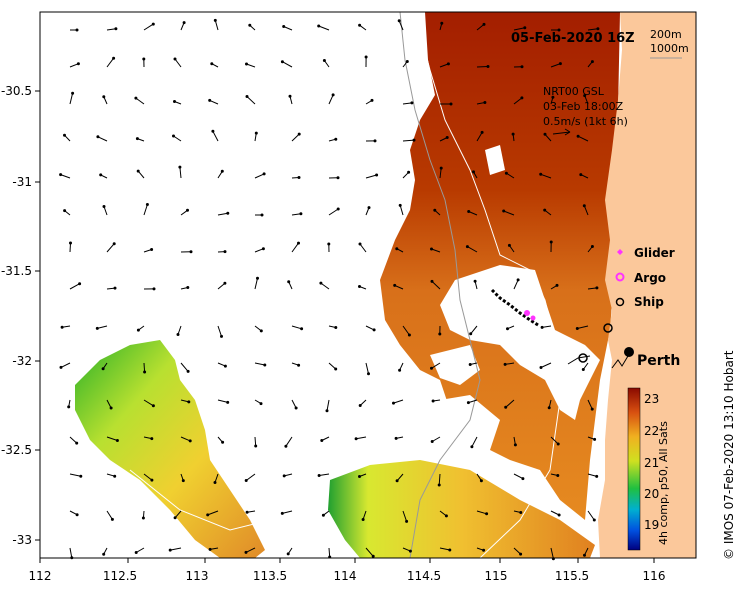 This screenshot has height=592, width=739. I want to click on current-scale: 0.5m/s (1kt 6h), so click(585, 121).